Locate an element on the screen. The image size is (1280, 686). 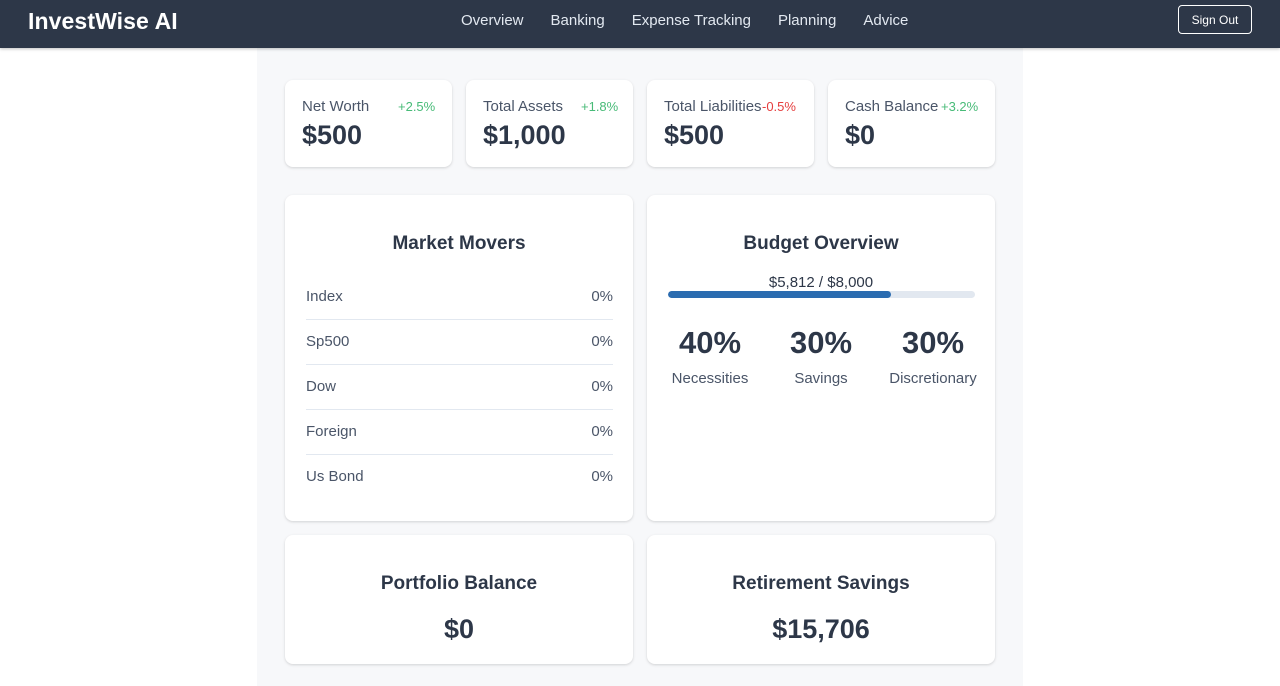
budget-progress-bar is located at coordinates (821, 294).